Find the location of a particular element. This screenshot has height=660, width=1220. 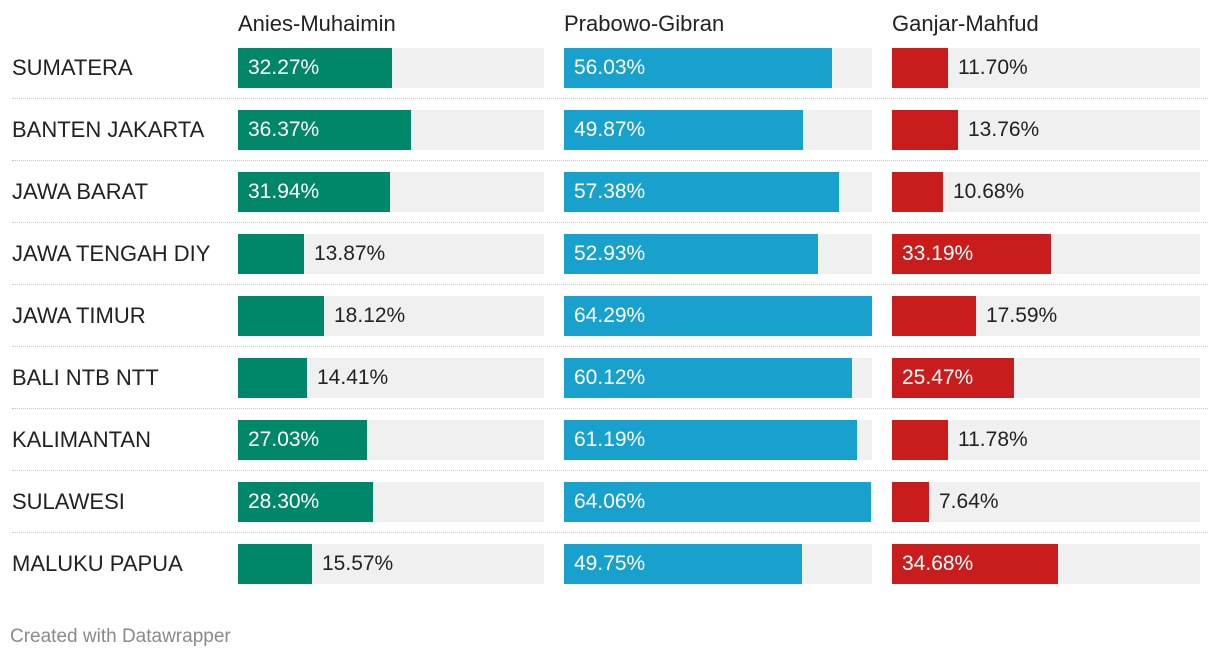

row-bali-ntb-ntt: BALI NTB NTT 14.41% 60.12% 25.47% is located at coordinates (610, 389).